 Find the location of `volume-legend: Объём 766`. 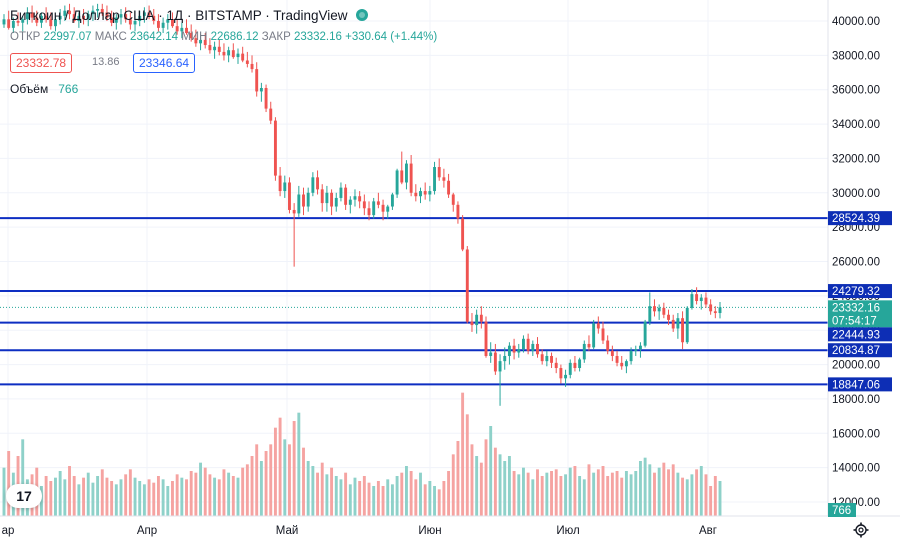

volume-legend: Объём 766 is located at coordinates (44, 89).